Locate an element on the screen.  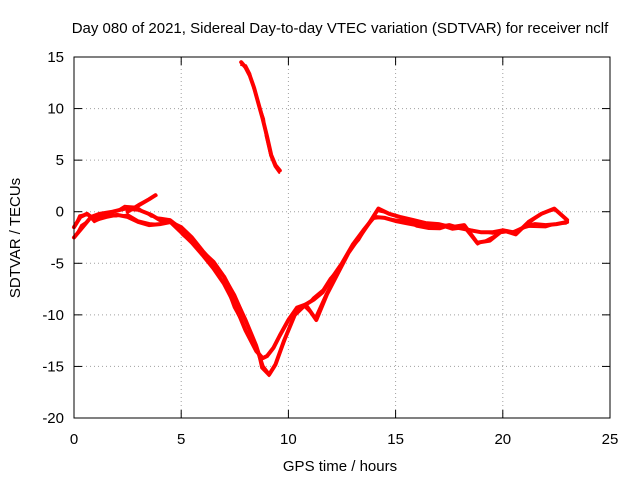
x-axis-title: GPS time / hours is located at coordinates (340, 466).